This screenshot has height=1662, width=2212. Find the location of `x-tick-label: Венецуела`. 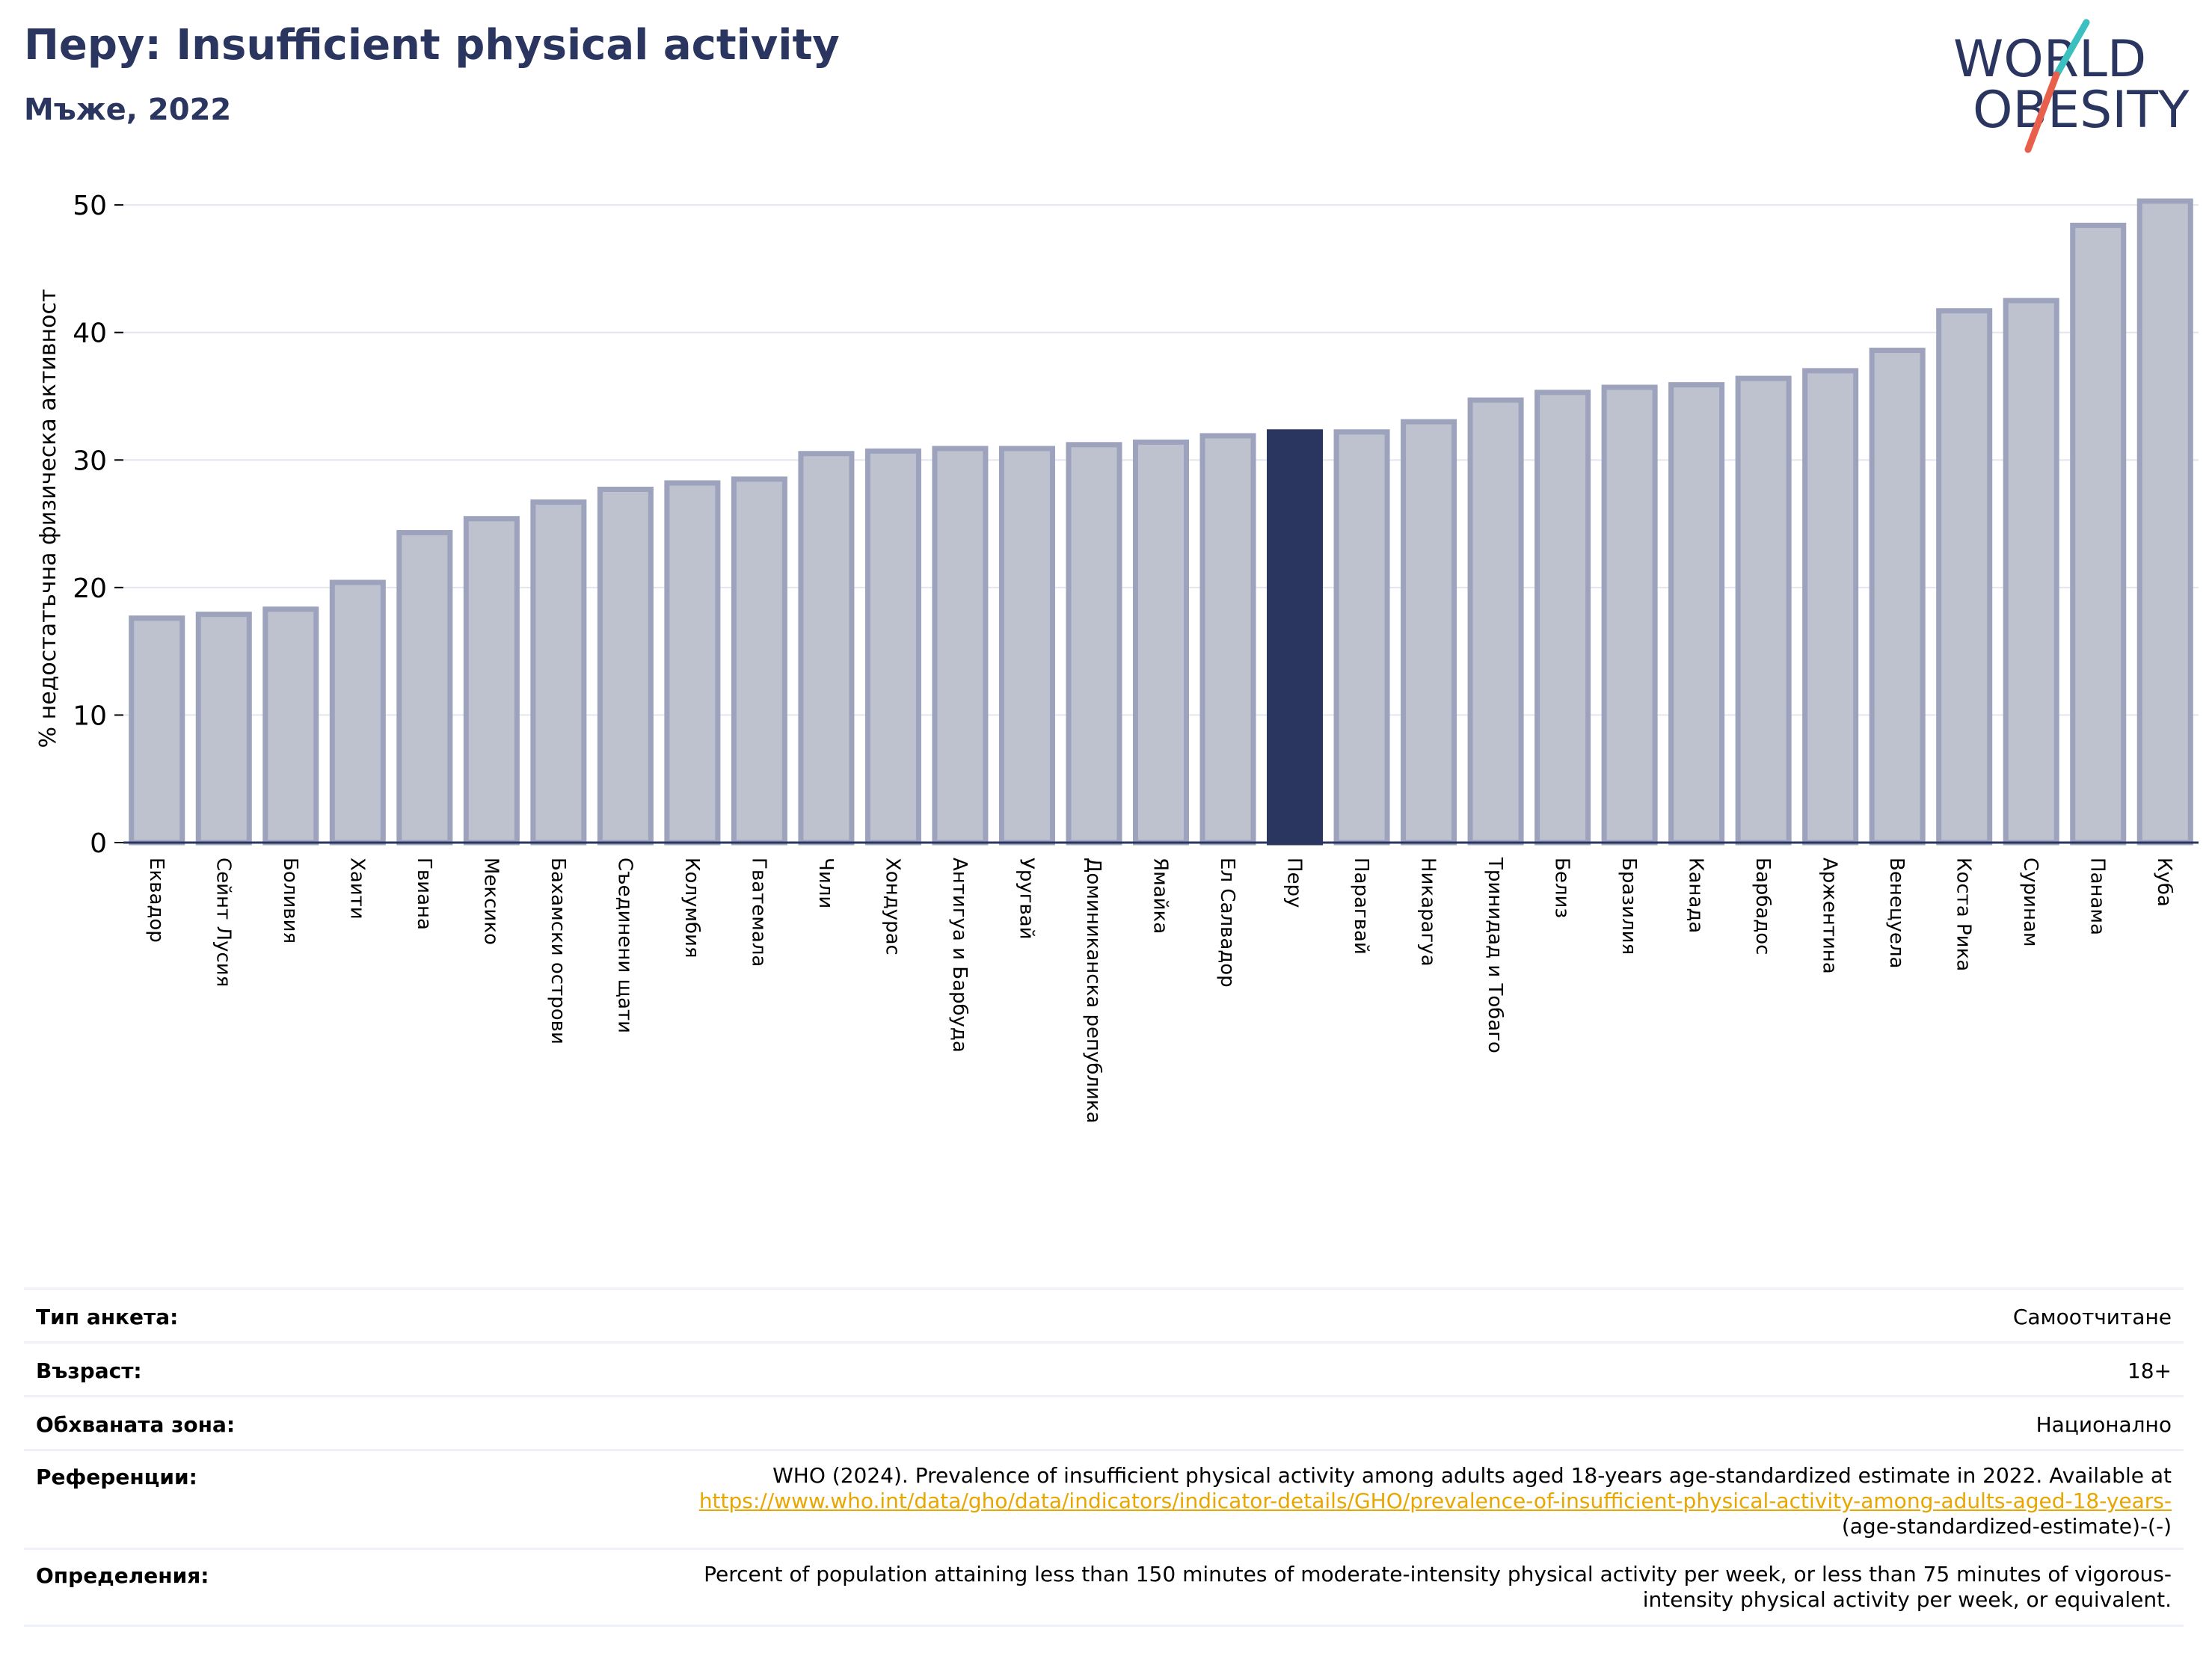

x-tick-label: Венецуела is located at coordinates (1896, 913).